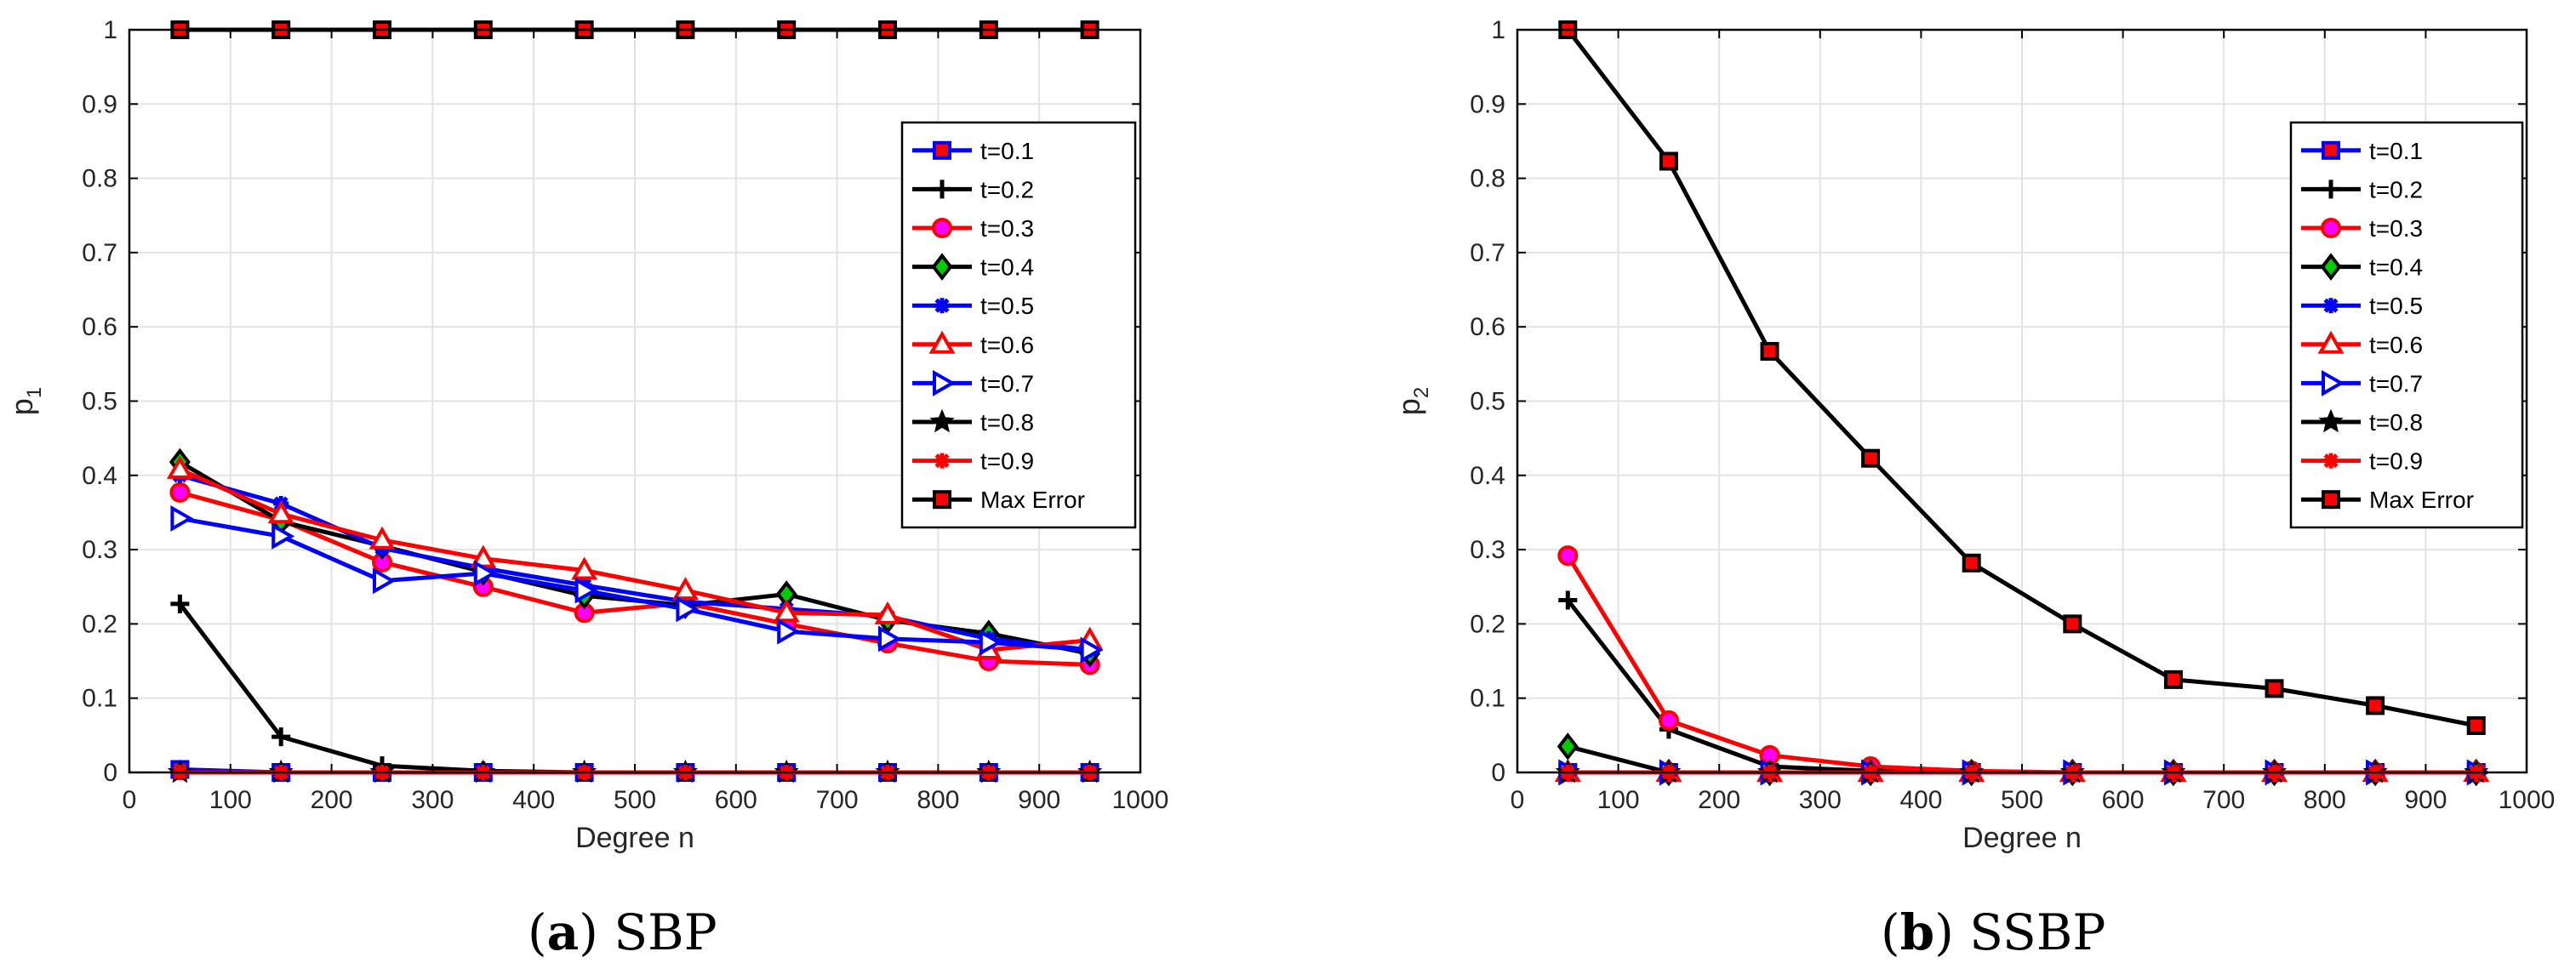 This screenshot has height=980, width=2576. Describe the element at coordinates (2325, 800) in the screenshot. I see `x-tick-label: 800` at that location.